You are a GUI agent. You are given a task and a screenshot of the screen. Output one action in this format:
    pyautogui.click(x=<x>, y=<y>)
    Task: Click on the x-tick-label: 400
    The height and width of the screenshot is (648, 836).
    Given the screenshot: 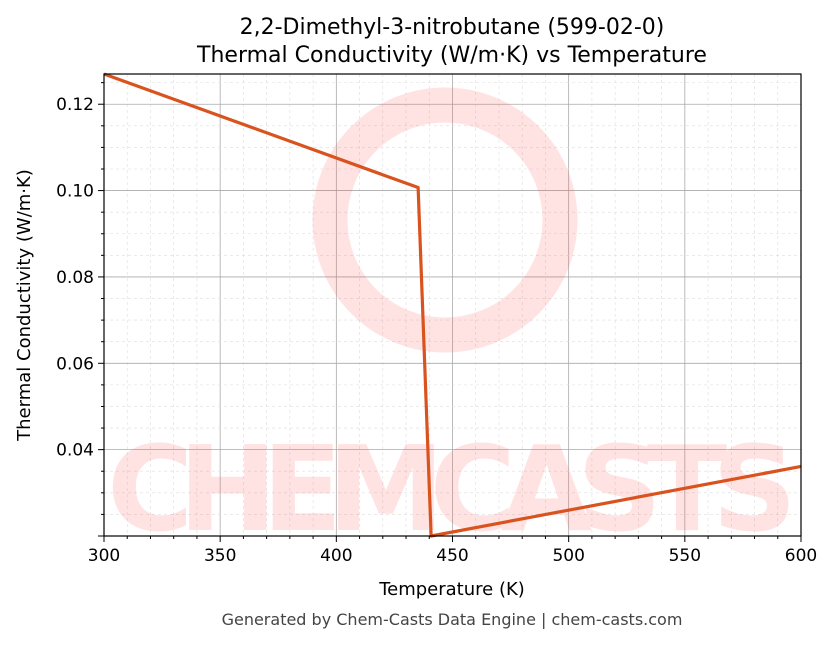 What is the action you would take?
    pyautogui.click(x=336, y=556)
    